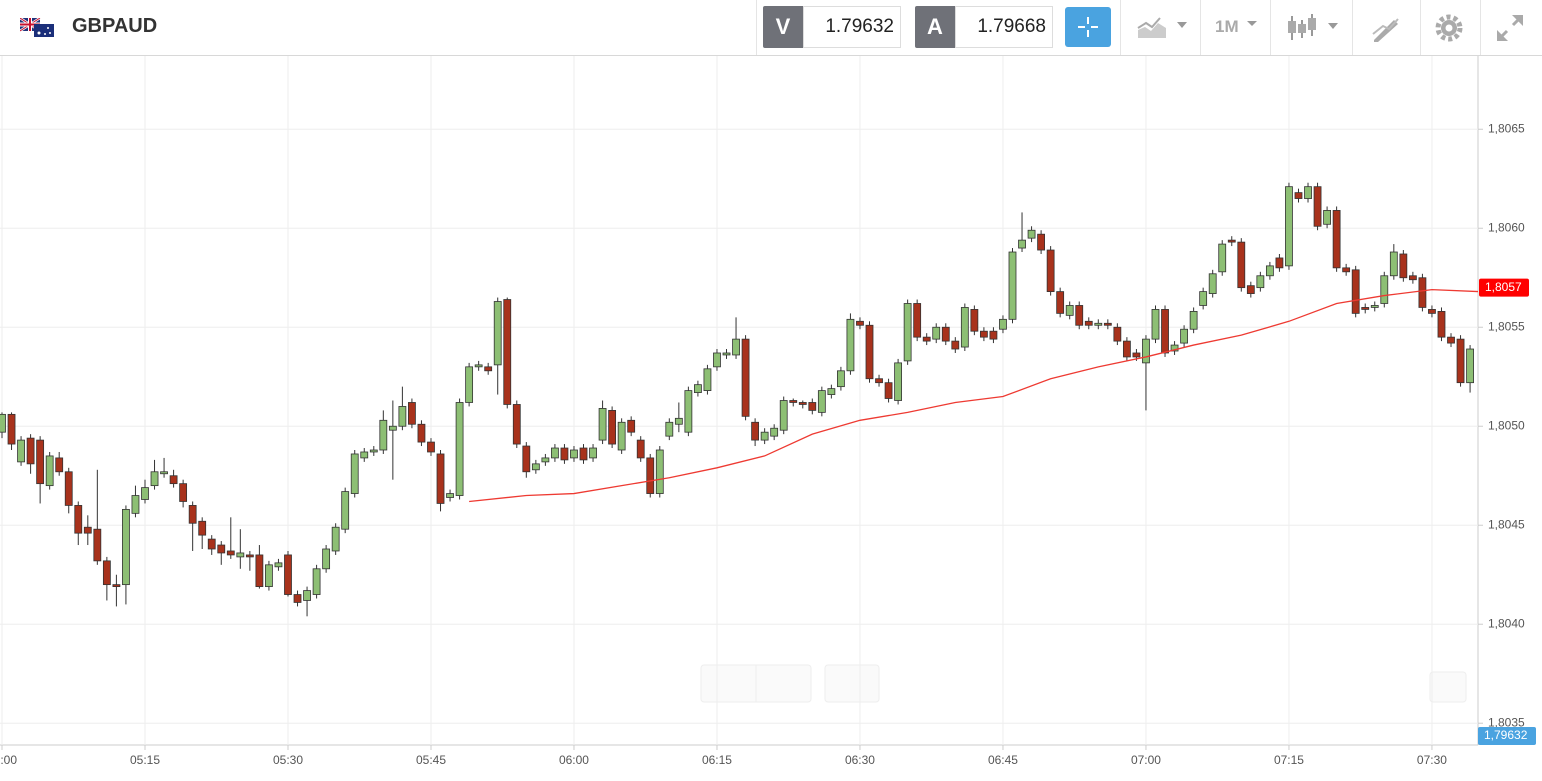 The width and height of the screenshot is (1542, 781). I want to click on settings-button, so click(1449, 28).